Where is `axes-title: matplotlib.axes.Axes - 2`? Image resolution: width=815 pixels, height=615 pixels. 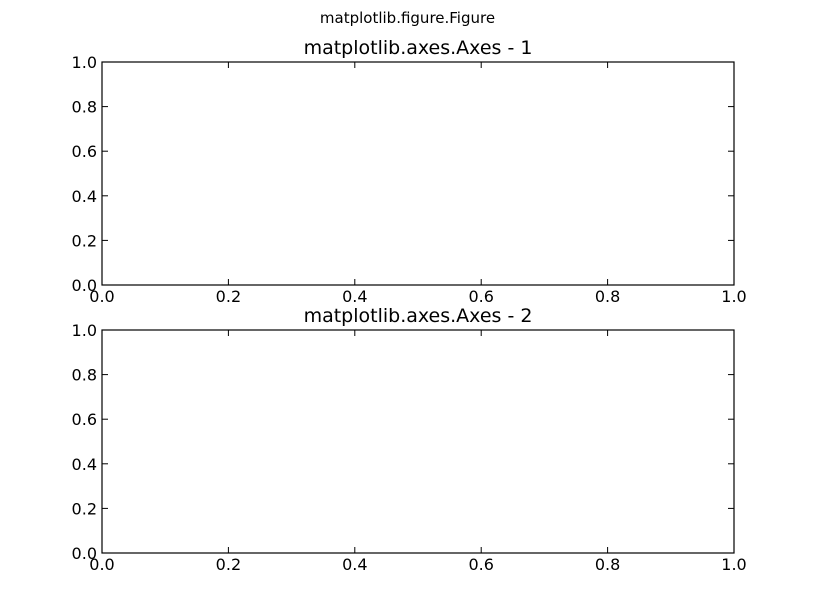 axes-title: matplotlib.axes.Axes - 2 is located at coordinates (418, 316).